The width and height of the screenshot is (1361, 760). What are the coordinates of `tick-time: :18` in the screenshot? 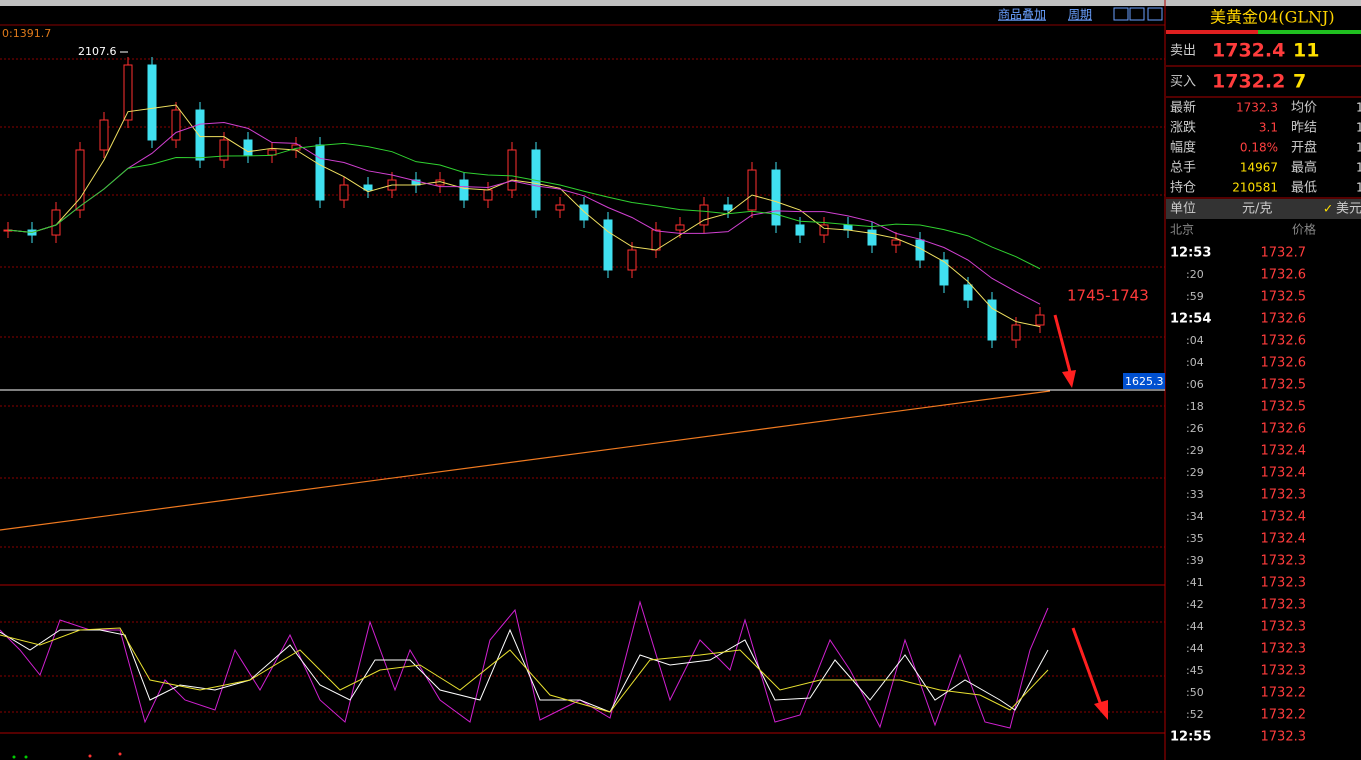 It's located at (1195, 406).